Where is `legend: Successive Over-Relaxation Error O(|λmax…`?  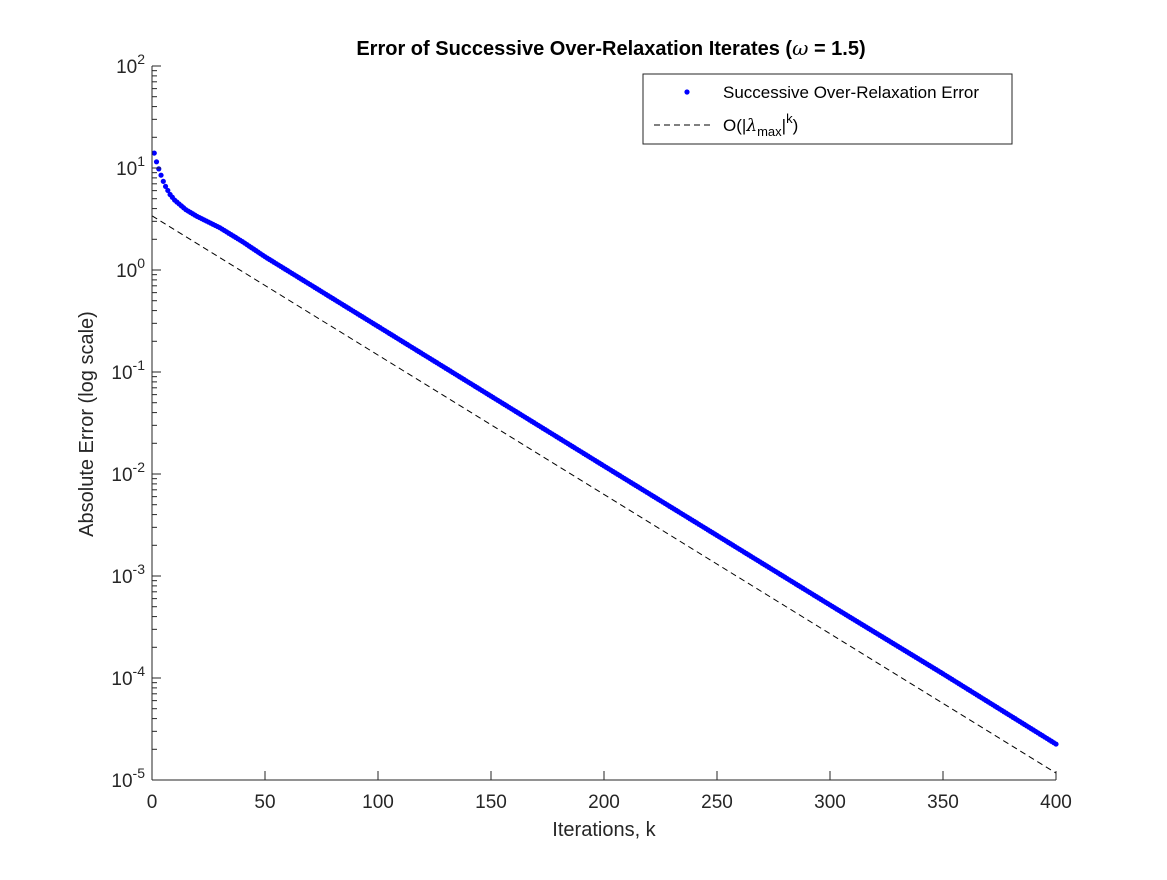 legend: Successive Over-Relaxation Error O(|λmax… is located at coordinates (827, 109).